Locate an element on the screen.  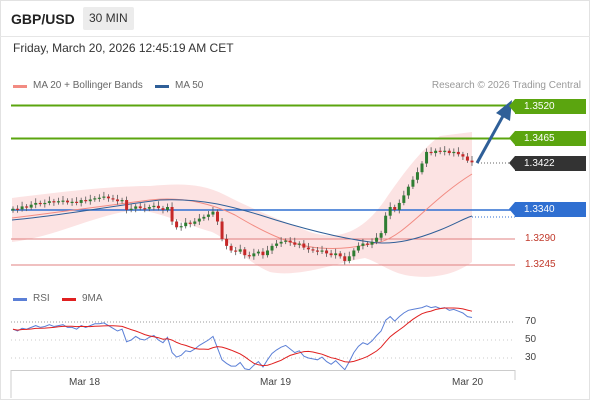
resistance-2-value: 1.3520 is located at coordinates (539, 106).